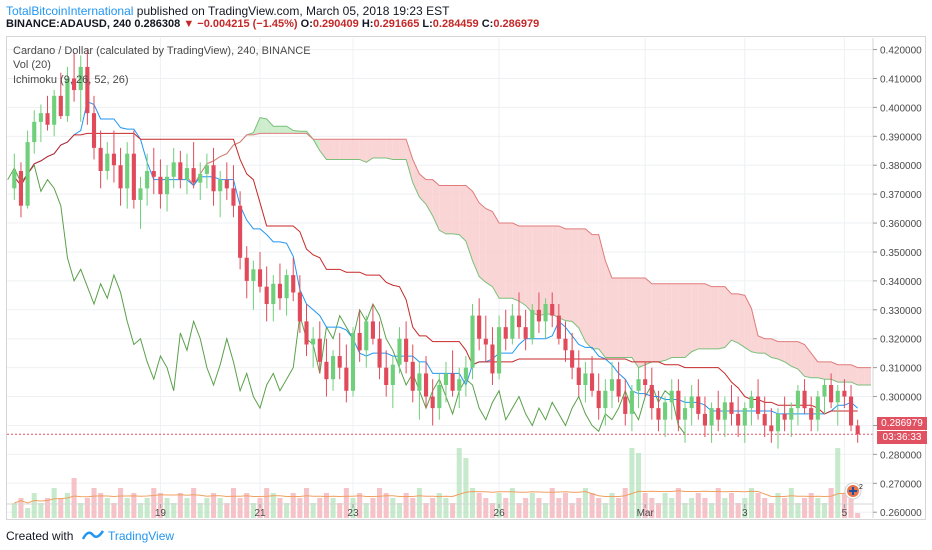  What do you see at coordinates (157, 24) in the screenshot?
I see `last-price: 0.286308` at bounding box center [157, 24].